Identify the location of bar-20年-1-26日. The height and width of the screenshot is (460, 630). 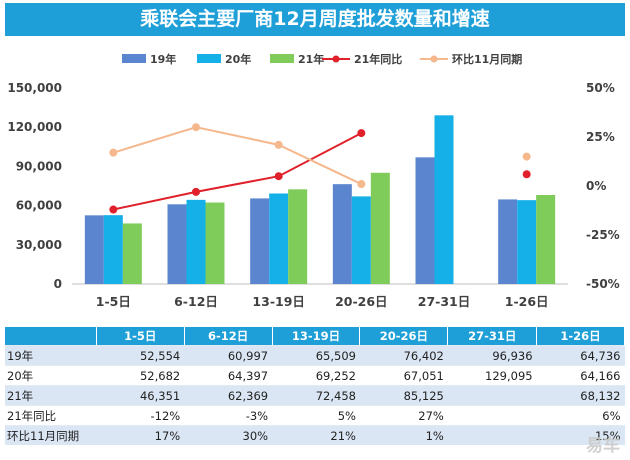
(527, 242).